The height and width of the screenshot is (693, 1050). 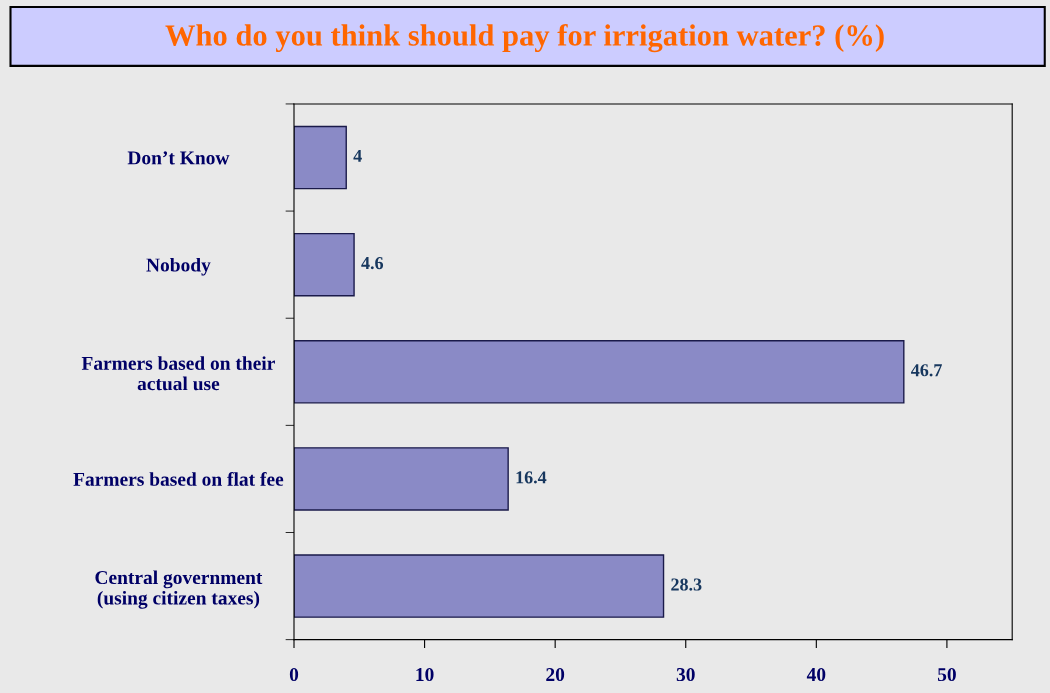 What do you see at coordinates (294, 674) in the screenshot?
I see `x-tick-label: 0` at bounding box center [294, 674].